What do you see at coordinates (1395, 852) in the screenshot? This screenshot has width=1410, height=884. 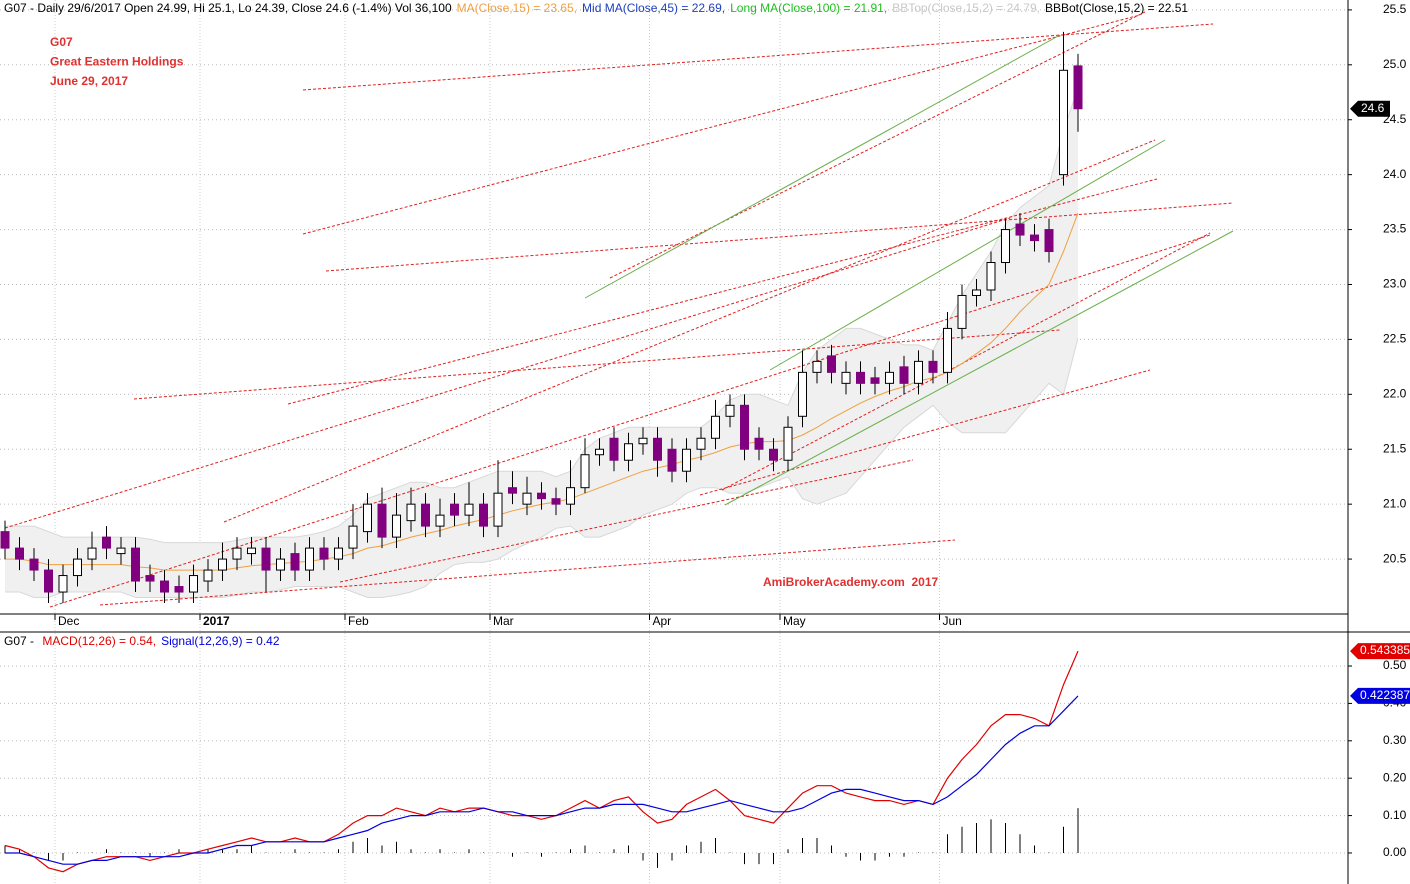 I see `y-tick-label: 0.00` at bounding box center [1395, 852].